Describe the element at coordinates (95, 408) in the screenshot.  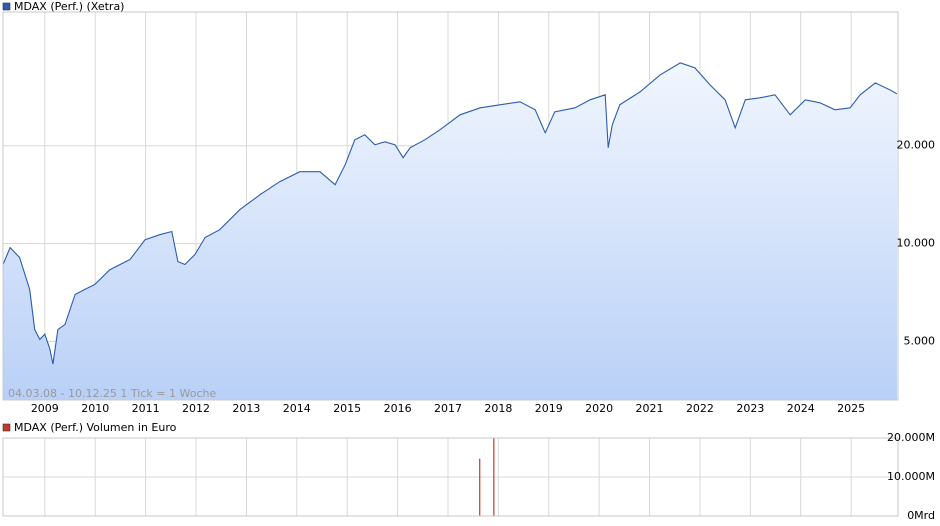
I see `x-tick-label: 2010` at that location.